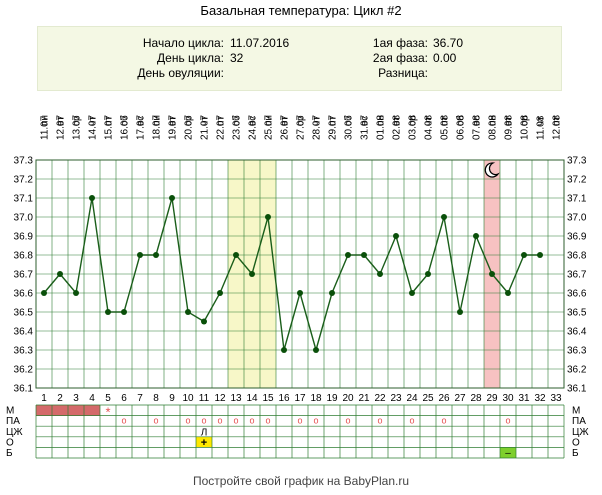  I want to click on y-tick-label-left: 36.7, so click(24, 275).